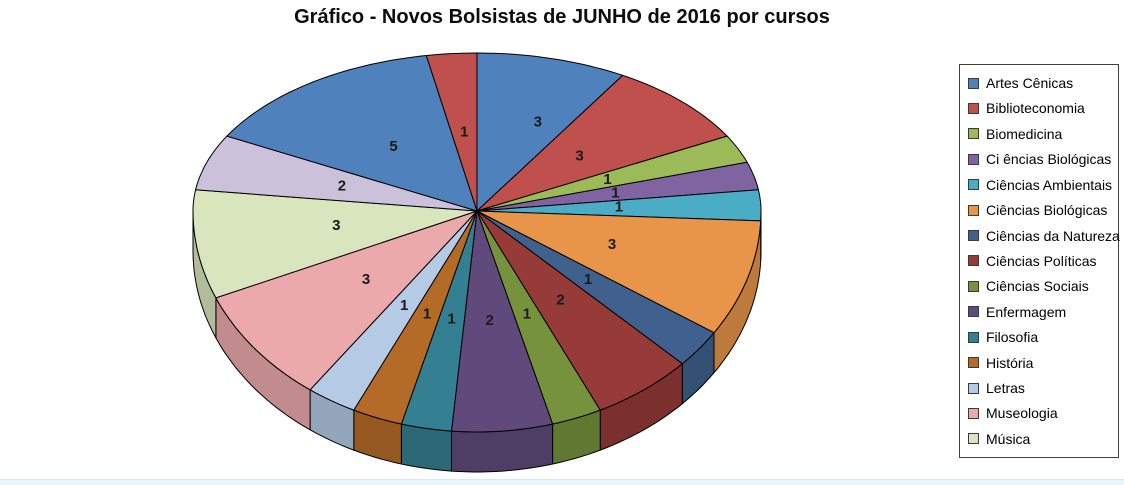 This screenshot has width=1124, height=485. What do you see at coordinates (1012, 337) in the screenshot?
I see `legend-label: Filosofia` at bounding box center [1012, 337].